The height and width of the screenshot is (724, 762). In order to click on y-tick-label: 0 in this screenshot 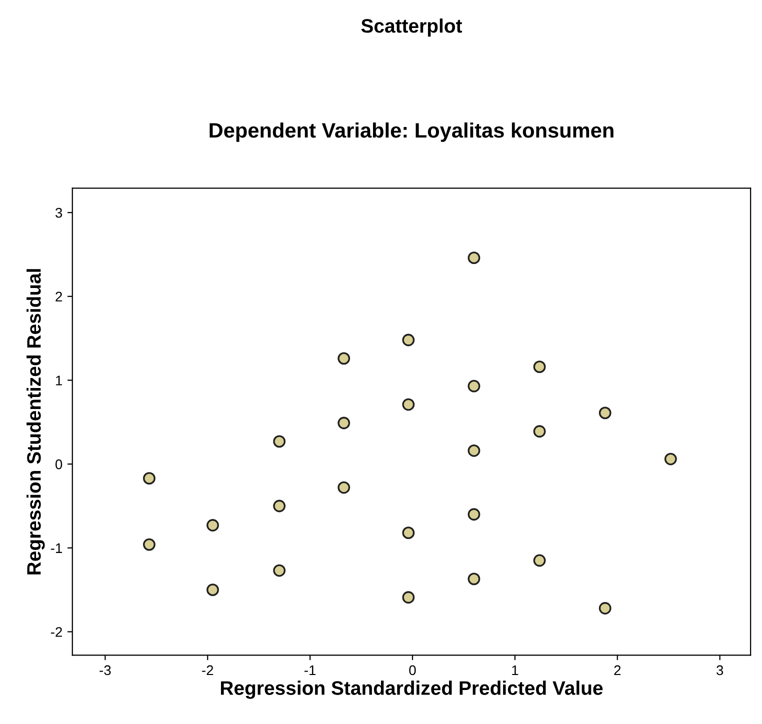, I will do `click(58, 464)`.